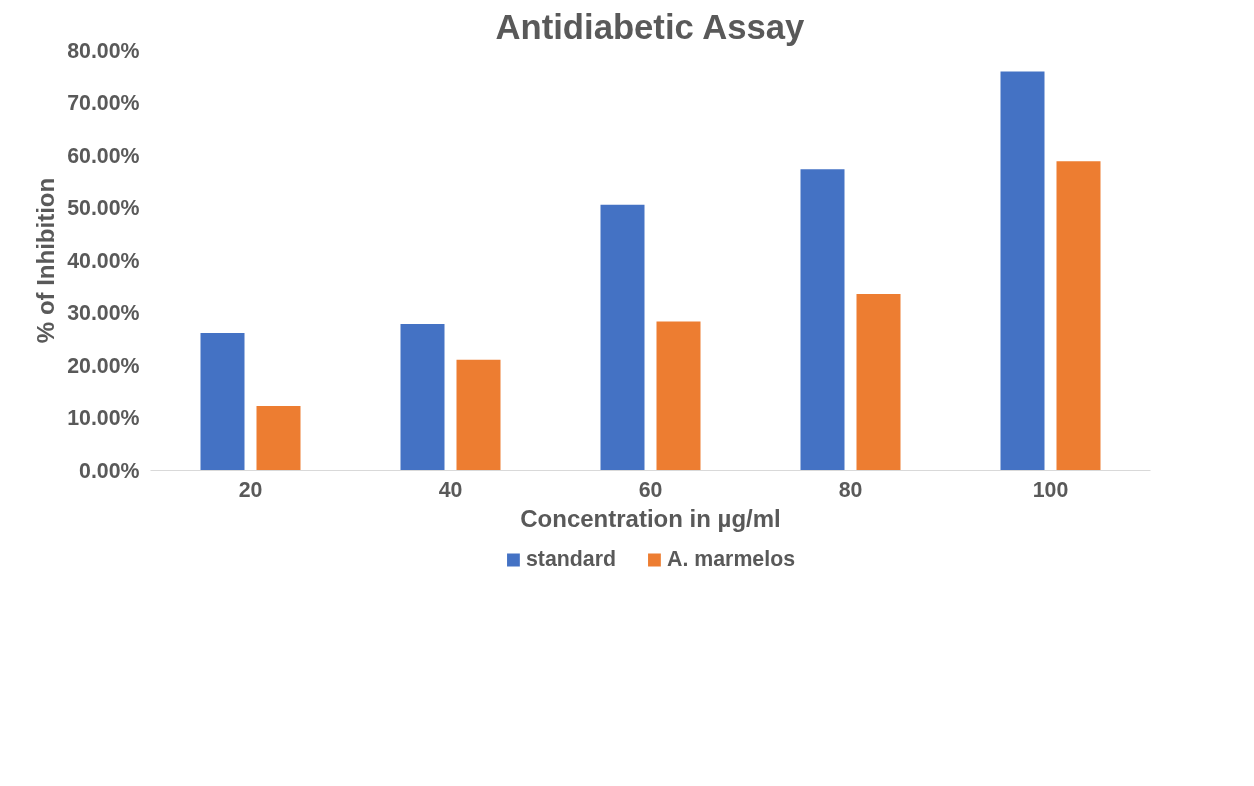  What do you see at coordinates (1050, 489) in the screenshot?
I see `x-tick-label: 100` at bounding box center [1050, 489].